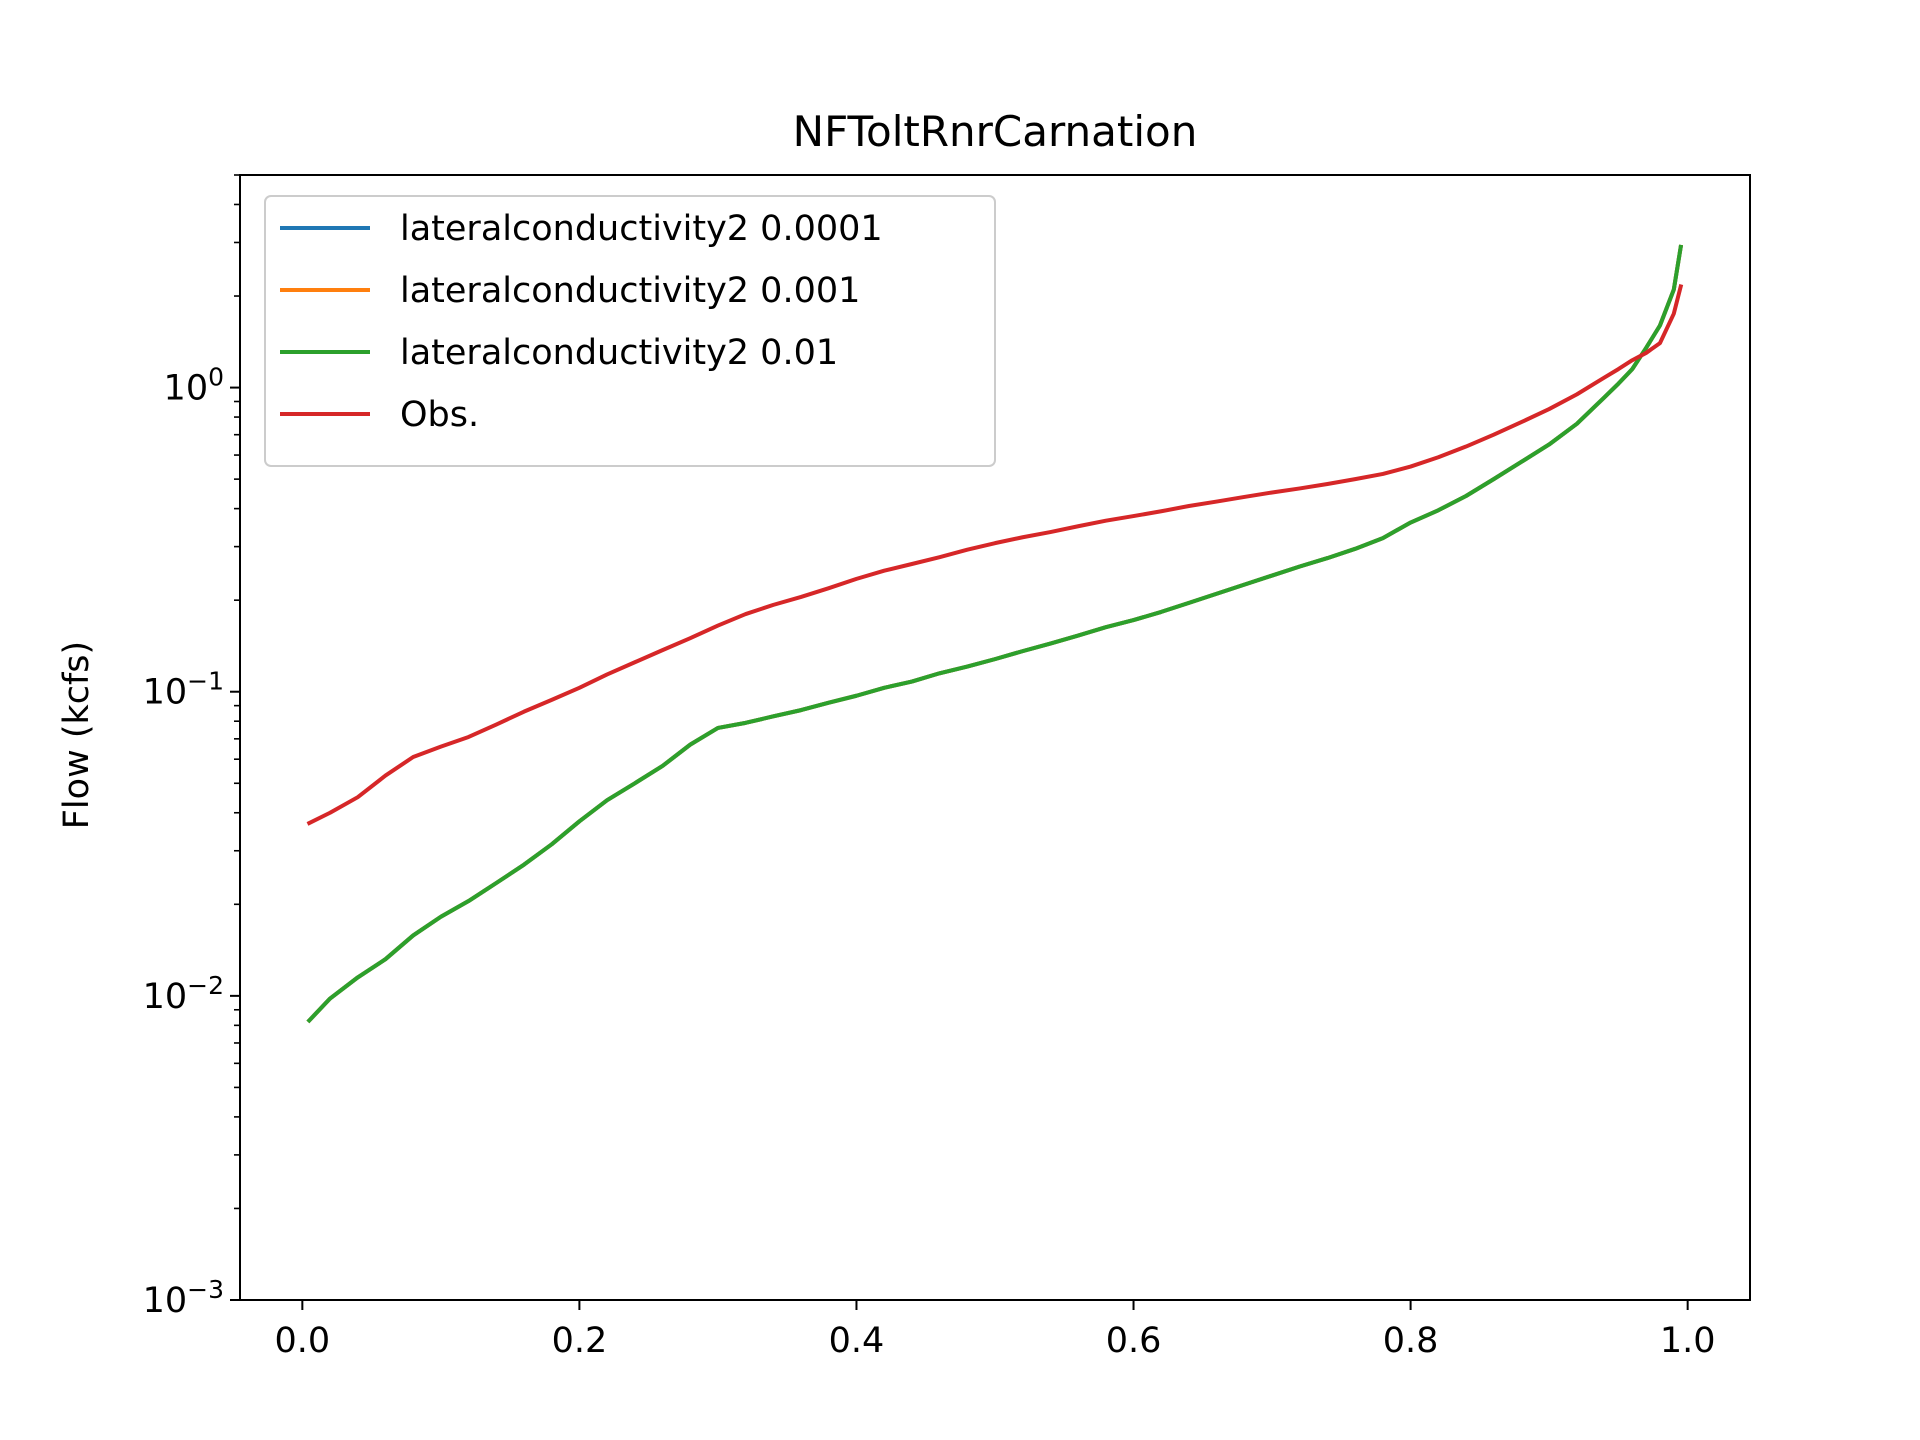 The width and height of the screenshot is (1920, 1440). I want to click on x-tick-label: 0.2, so click(580, 1341).